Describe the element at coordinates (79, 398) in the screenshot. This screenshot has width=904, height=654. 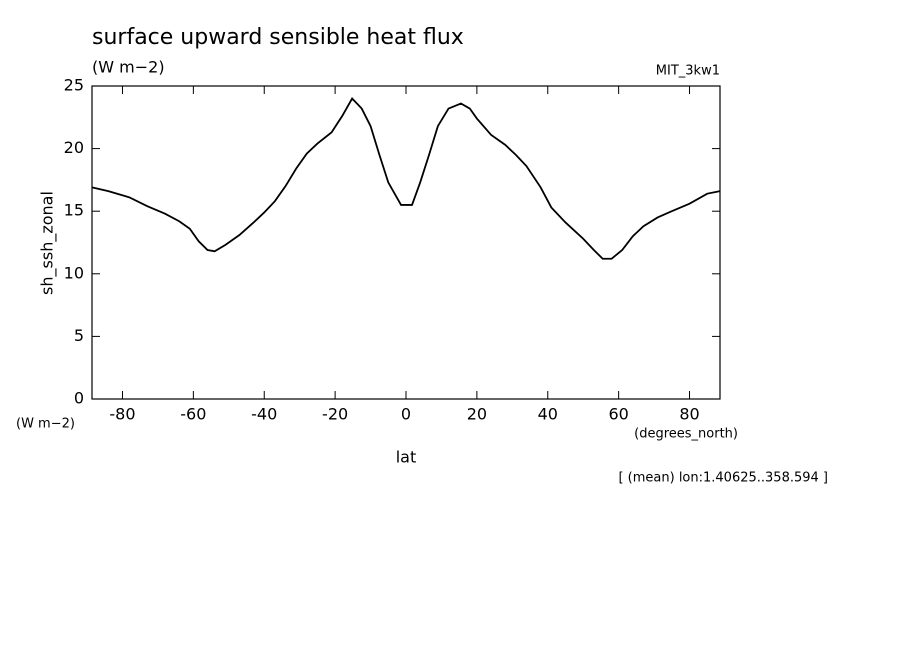
I see `y-tick-label: 0` at that location.